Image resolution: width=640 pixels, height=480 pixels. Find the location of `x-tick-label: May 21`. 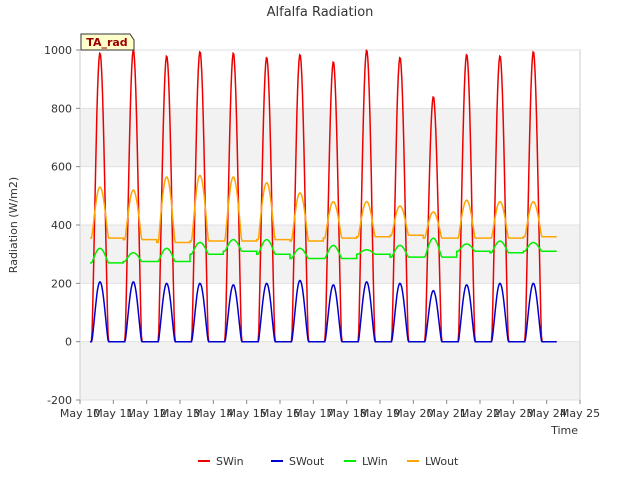

x-tick-label: May 21 is located at coordinates (447, 413).